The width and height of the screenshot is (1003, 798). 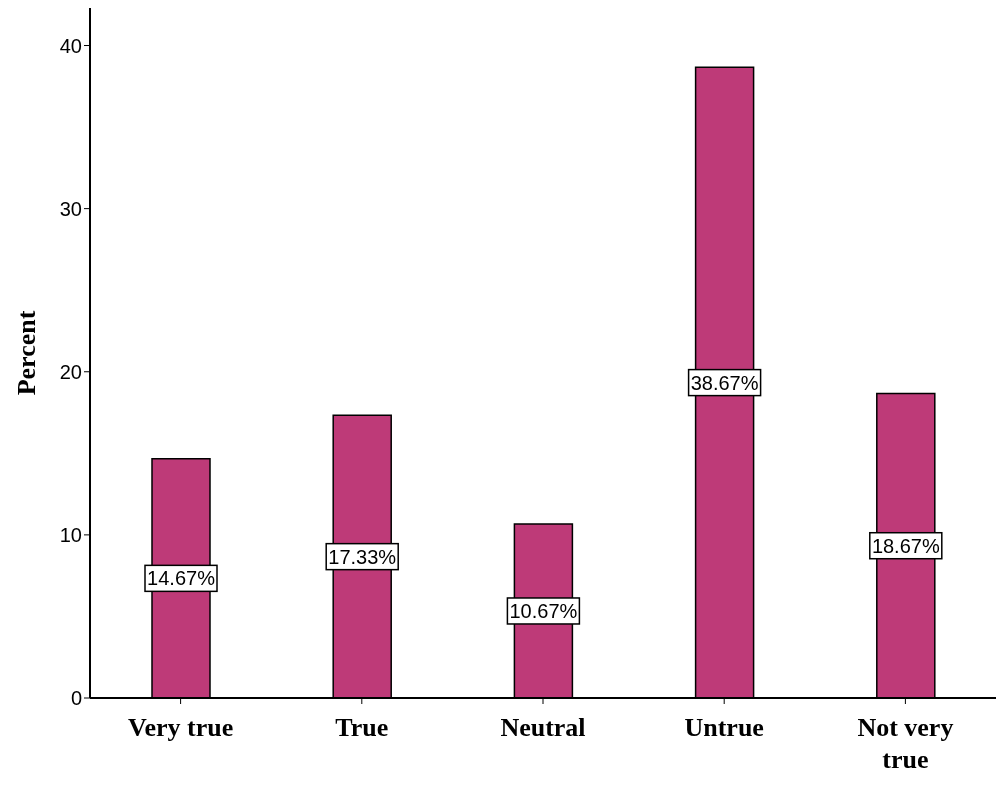 What do you see at coordinates (905, 545) in the screenshot?
I see `data-label: 18.67%` at bounding box center [905, 545].